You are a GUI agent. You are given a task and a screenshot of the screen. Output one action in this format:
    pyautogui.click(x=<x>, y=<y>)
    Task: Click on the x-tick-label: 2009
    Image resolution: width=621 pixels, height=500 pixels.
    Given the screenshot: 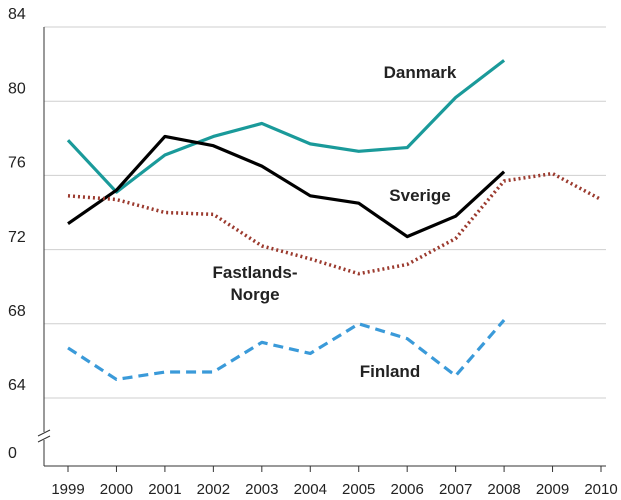 What is the action you would take?
    pyautogui.click(x=552, y=489)
    